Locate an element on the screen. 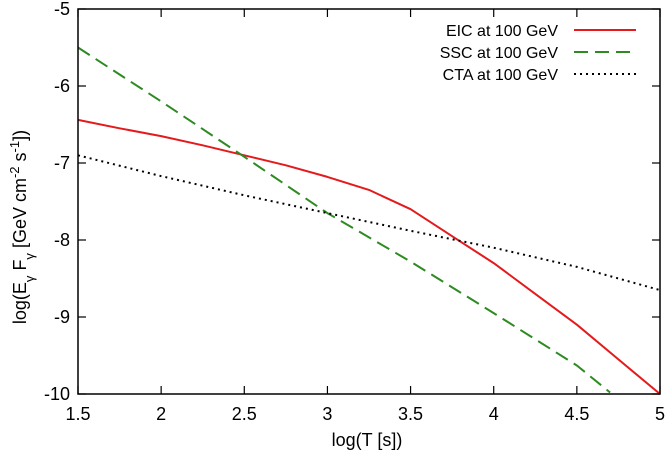 This screenshot has height=458, width=672. y-tick-label: -9 is located at coordinates (62, 317).